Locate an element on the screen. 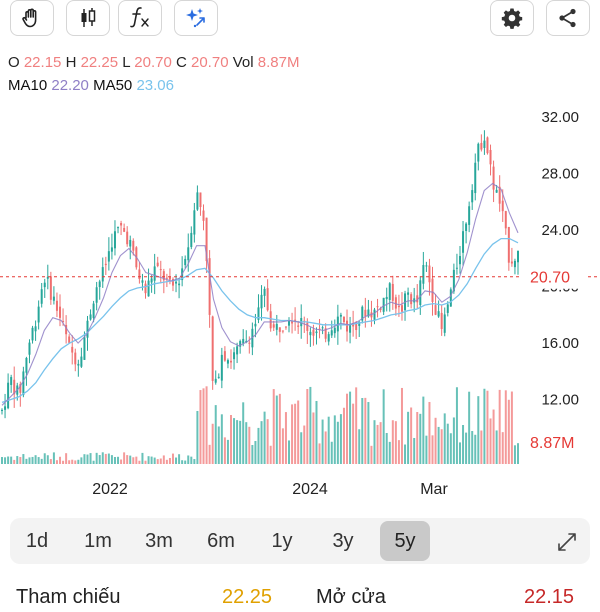 The width and height of the screenshot is (600, 612). settings-button is located at coordinates (512, 18).